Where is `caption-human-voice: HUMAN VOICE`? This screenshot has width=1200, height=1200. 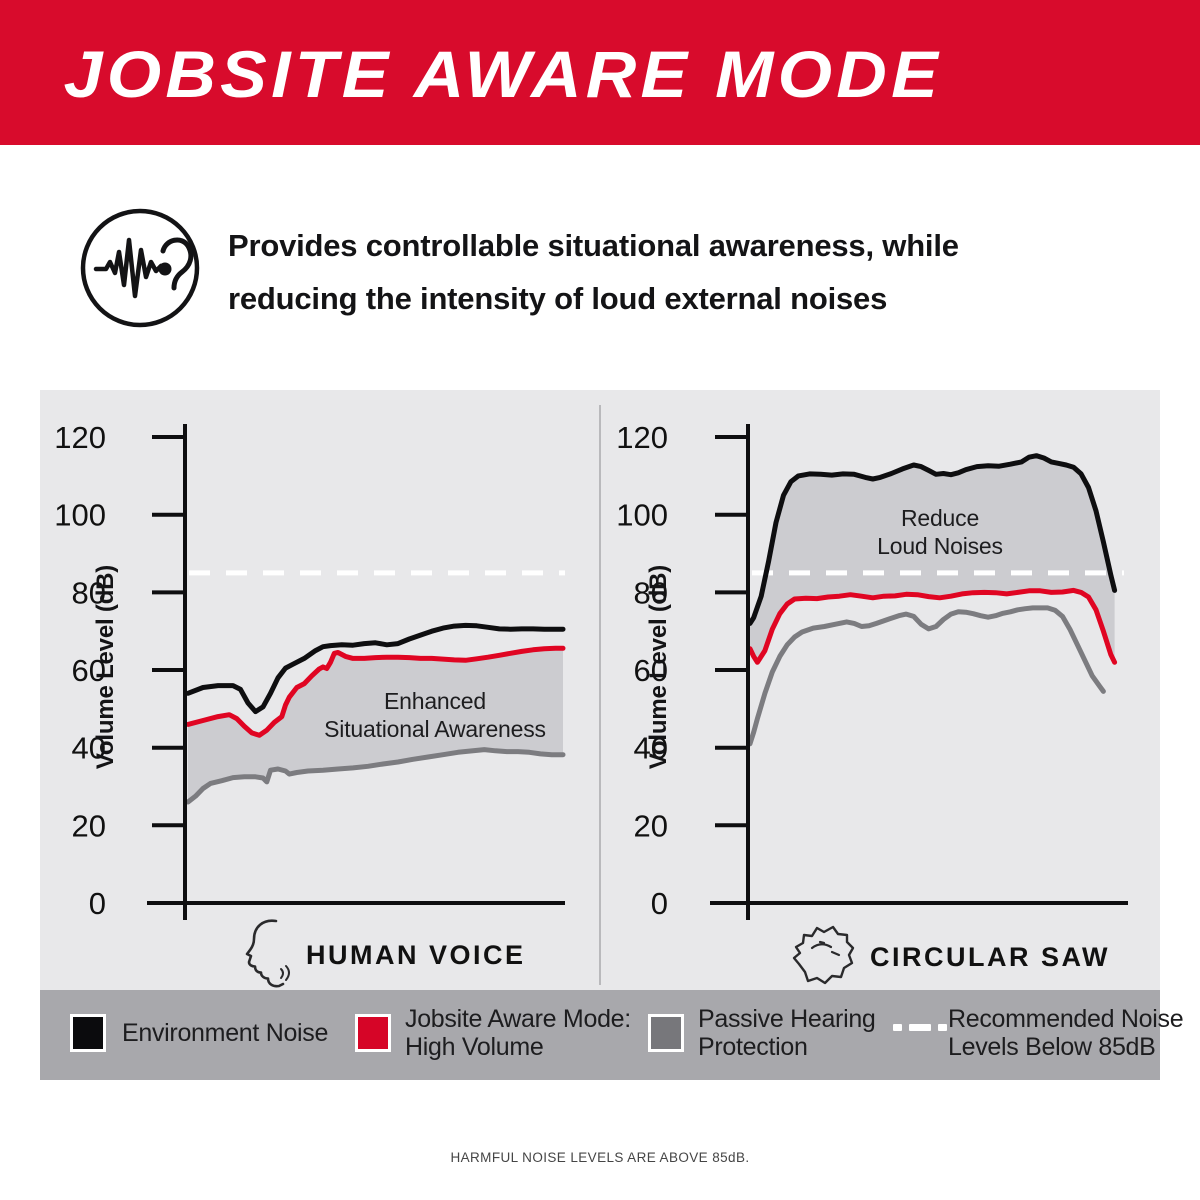 caption-human-voice: HUMAN VOICE is located at coordinates (383, 955).